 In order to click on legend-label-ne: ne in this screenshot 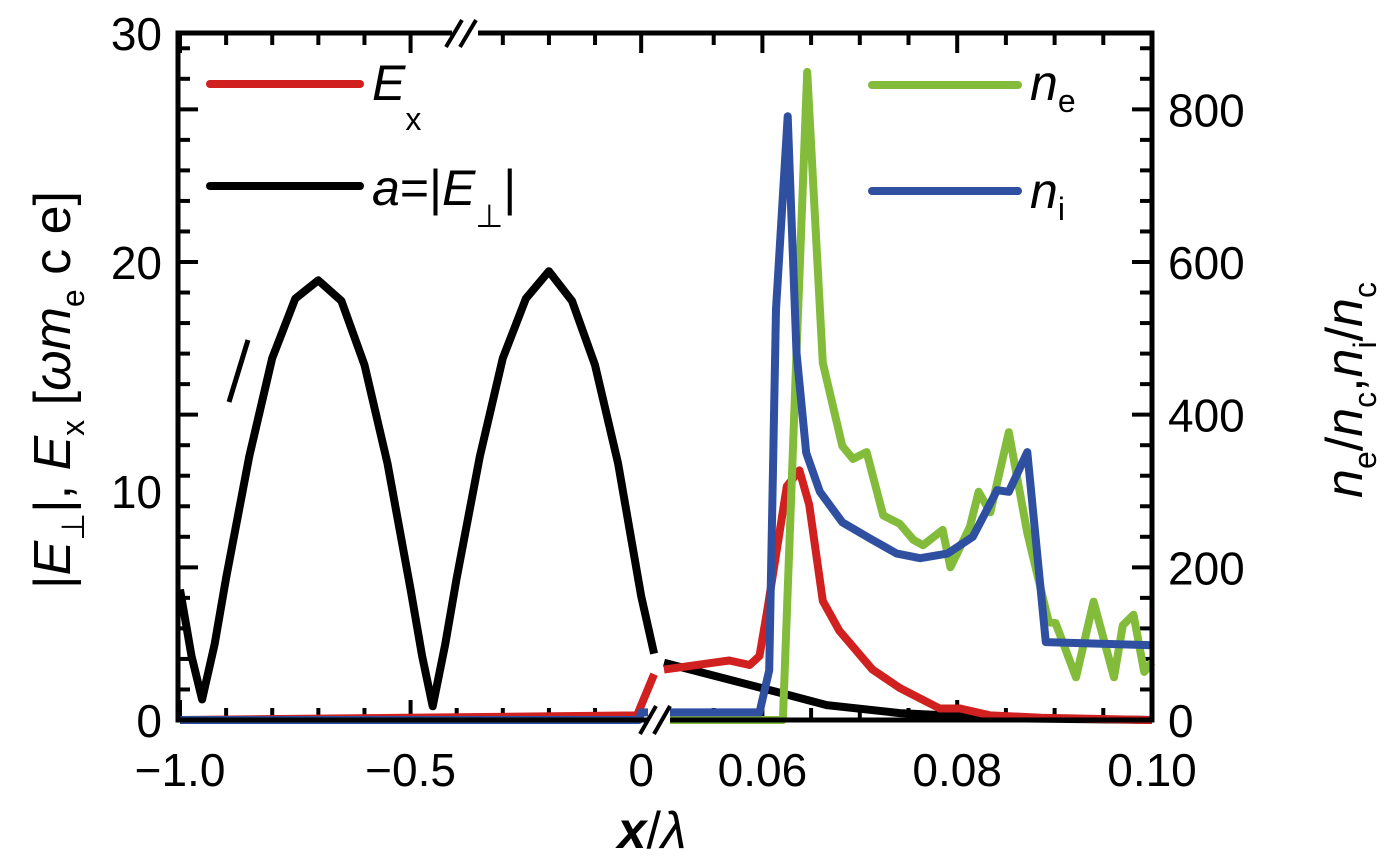, I will do `click(1053, 87)`.